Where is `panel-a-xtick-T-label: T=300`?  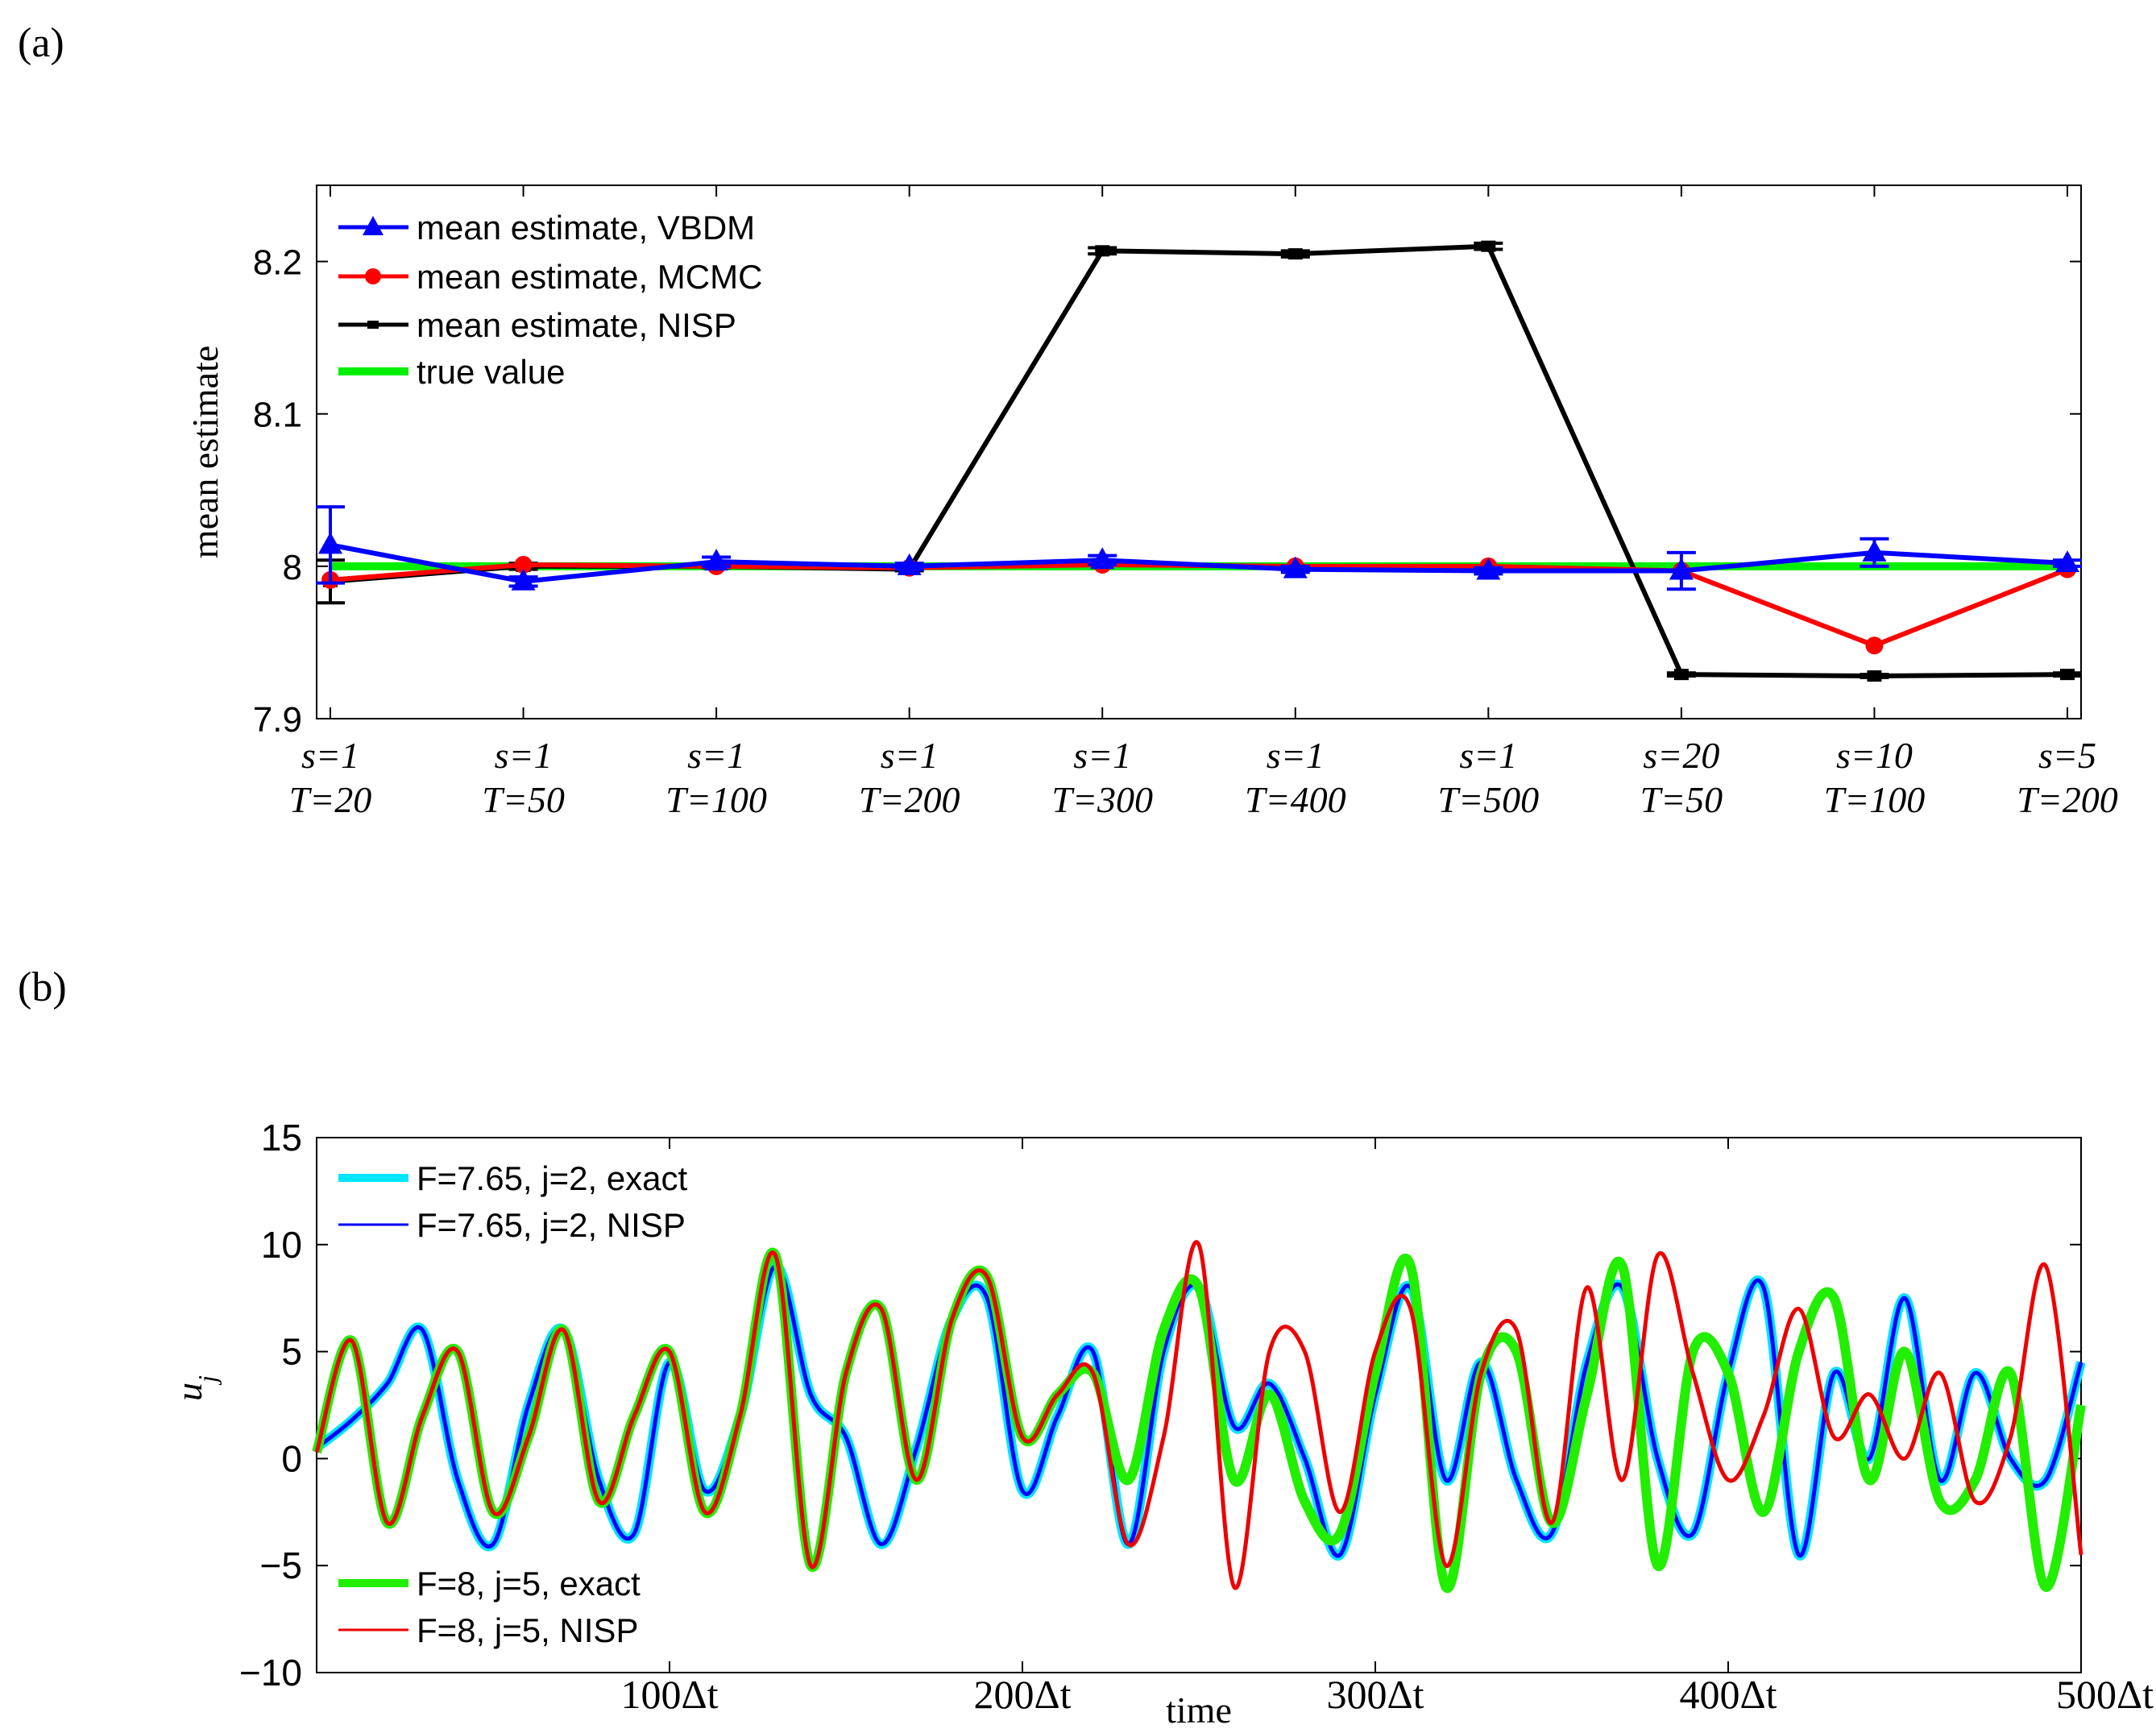
panel-a-xtick-T-label: T=300 is located at coordinates (1102, 799).